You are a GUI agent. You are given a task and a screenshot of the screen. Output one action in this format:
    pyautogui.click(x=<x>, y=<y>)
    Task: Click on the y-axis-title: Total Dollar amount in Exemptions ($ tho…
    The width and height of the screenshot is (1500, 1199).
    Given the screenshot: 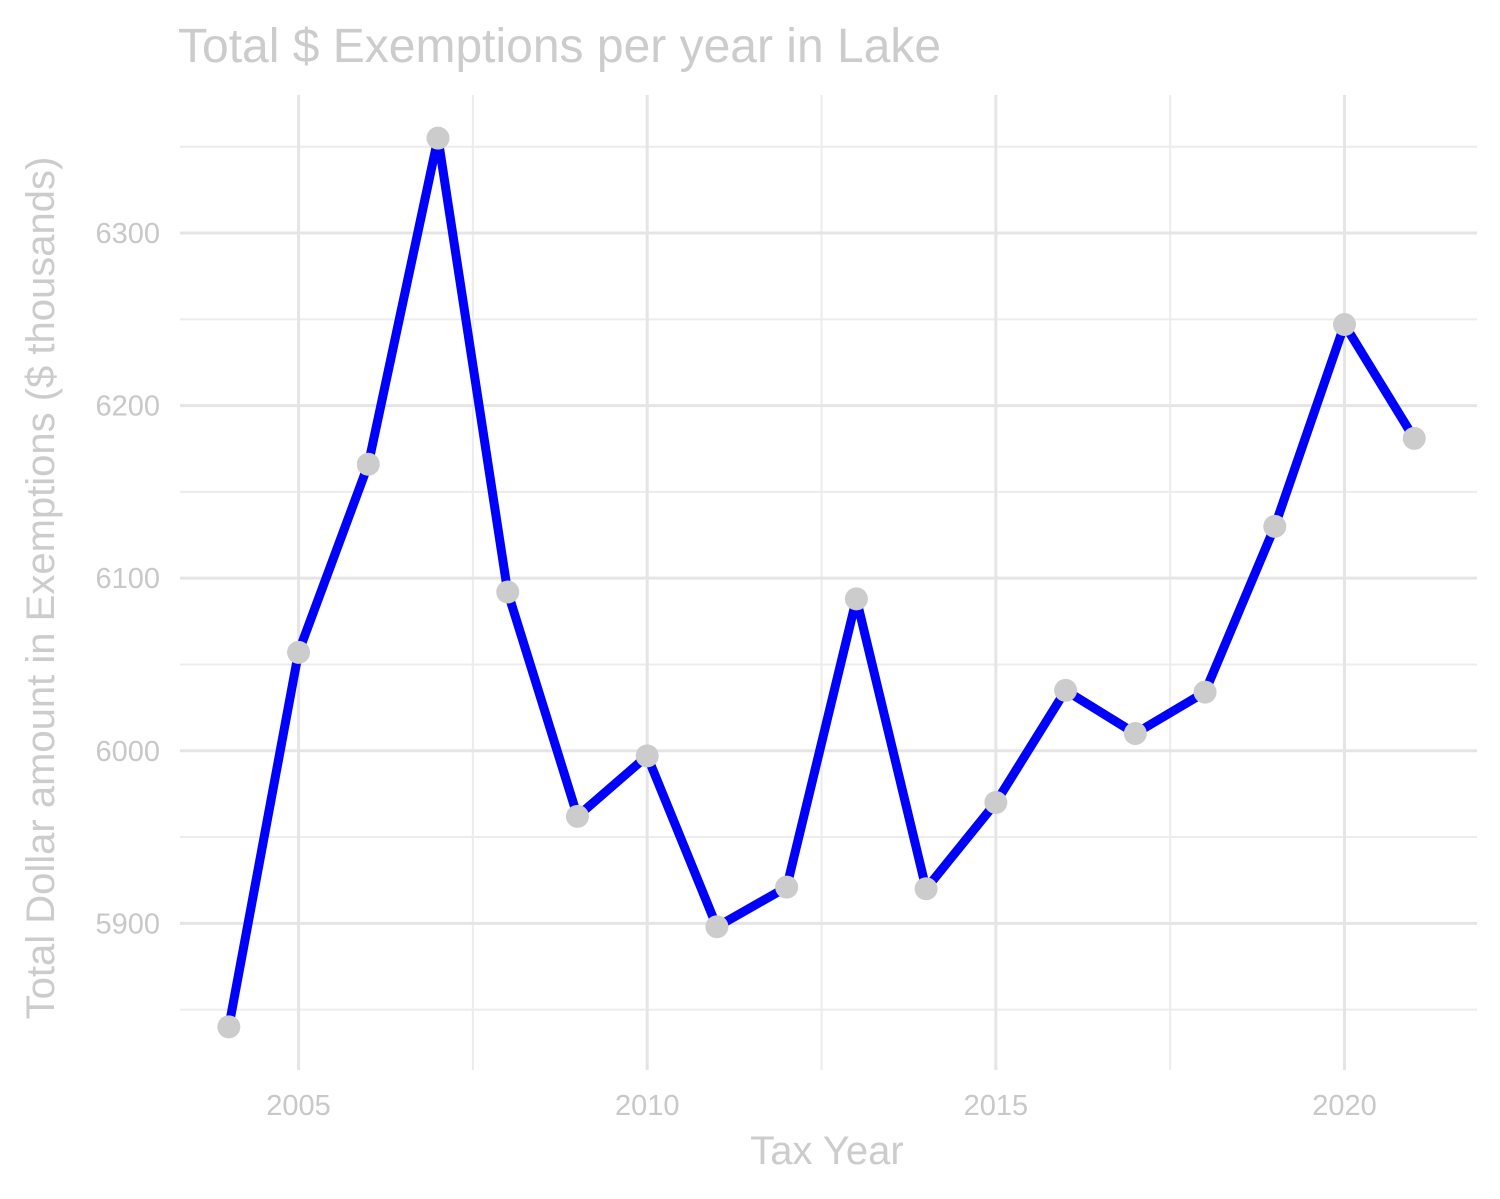 What is the action you would take?
    pyautogui.click(x=41, y=588)
    